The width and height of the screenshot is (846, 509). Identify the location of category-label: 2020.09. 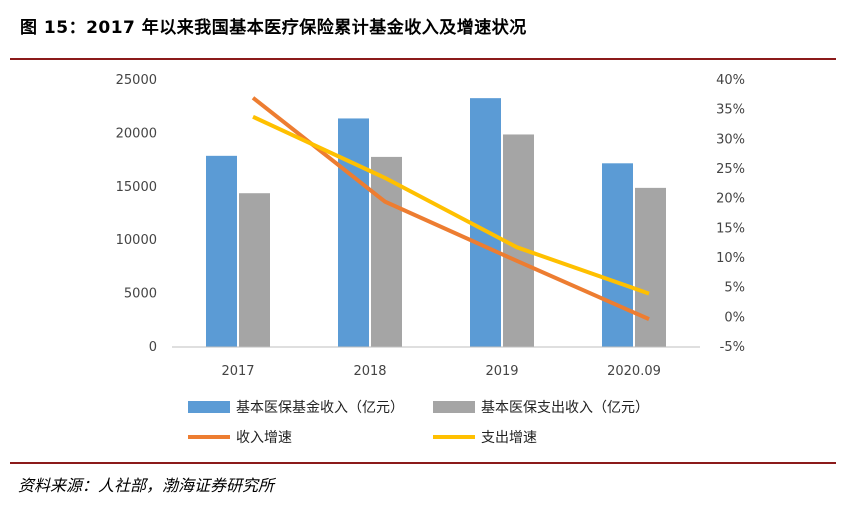
(634, 371).